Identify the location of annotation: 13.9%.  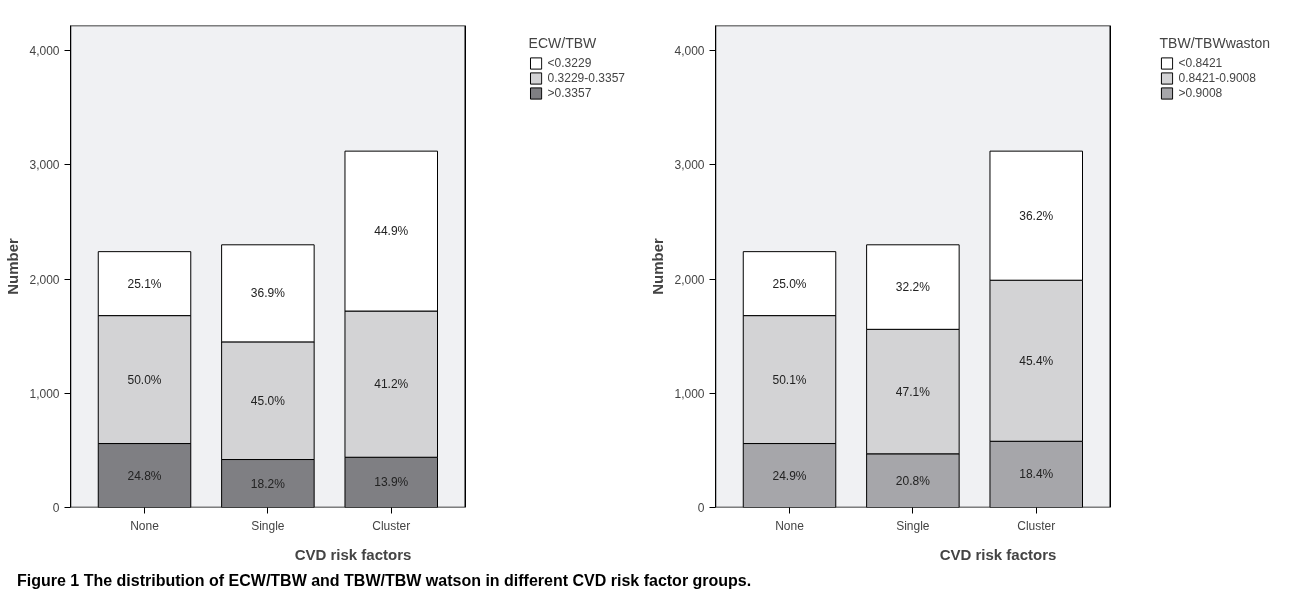
(391, 482).